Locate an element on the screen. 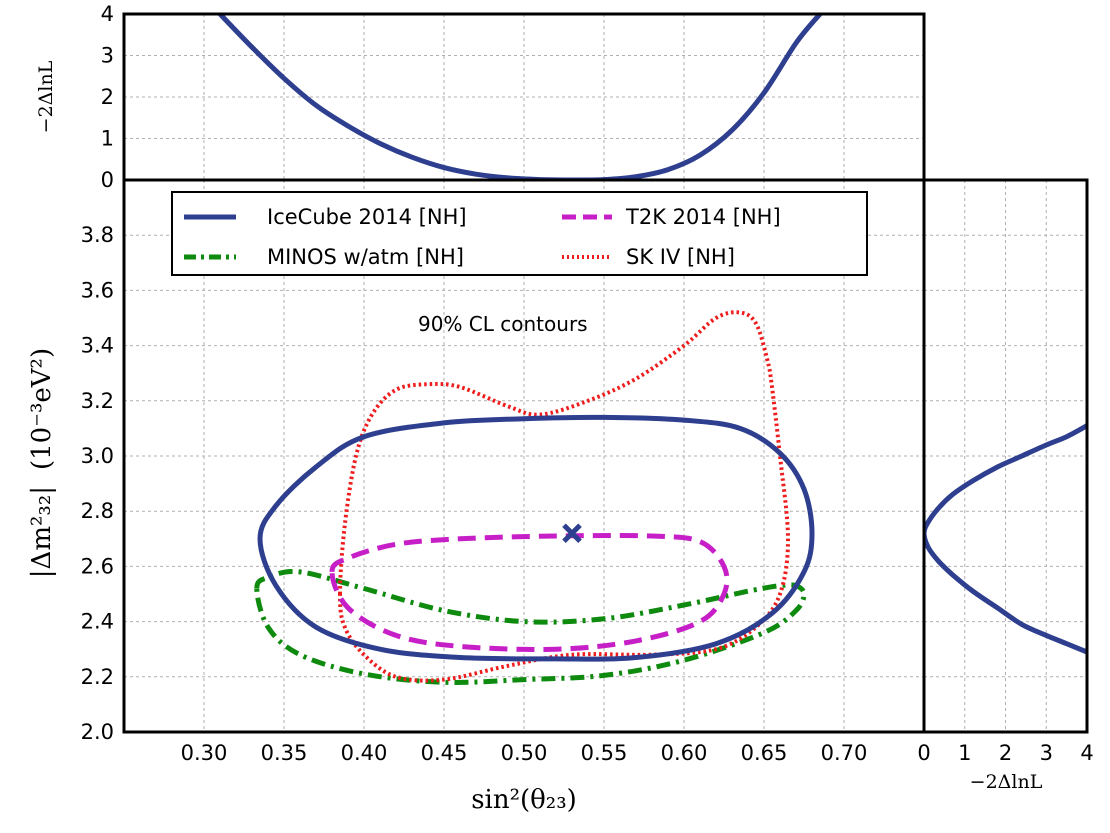 This screenshot has width=1110, height=833. right-x-tick-label-4: 4 is located at coordinates (1086, 753).